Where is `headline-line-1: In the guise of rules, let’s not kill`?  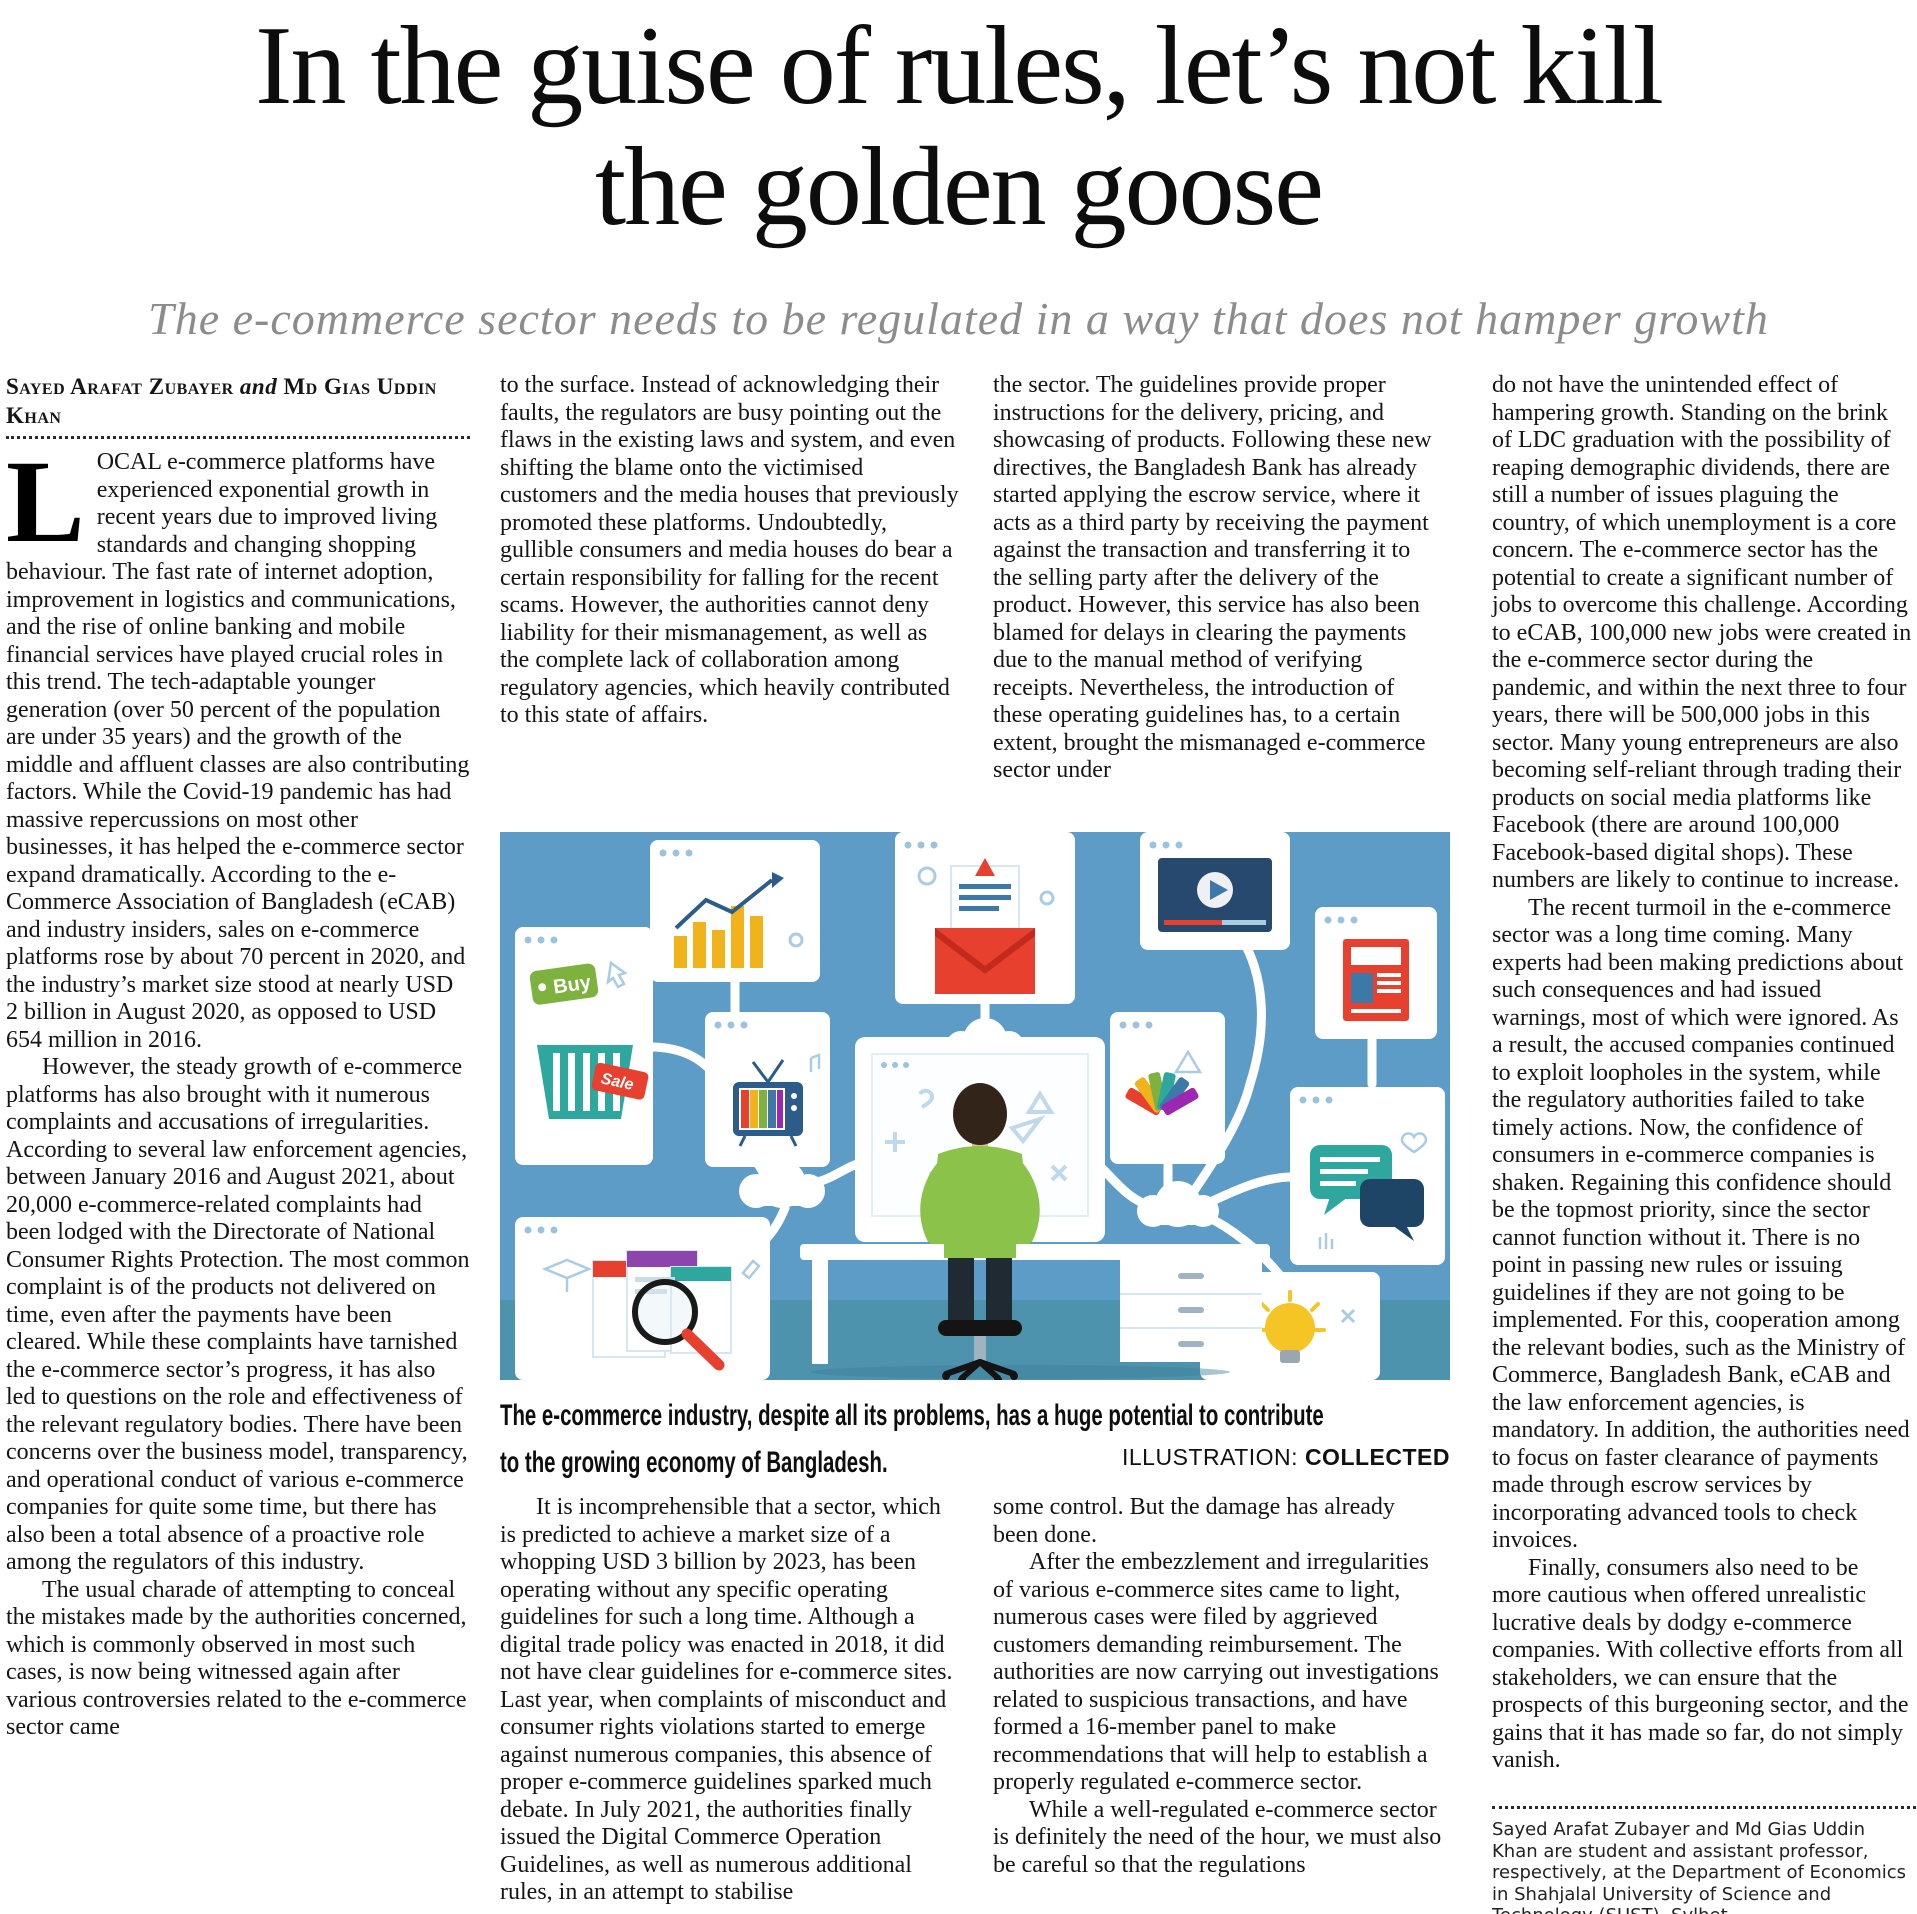
headline-line-1: In the guise of rules, let’s not kill is located at coordinates (959, 66).